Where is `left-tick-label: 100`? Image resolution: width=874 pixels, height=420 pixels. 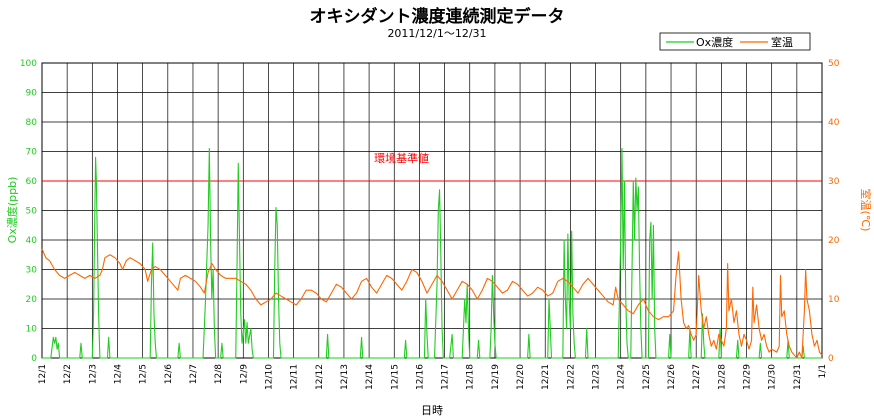 left-tick-label: 100 is located at coordinates (28, 64).